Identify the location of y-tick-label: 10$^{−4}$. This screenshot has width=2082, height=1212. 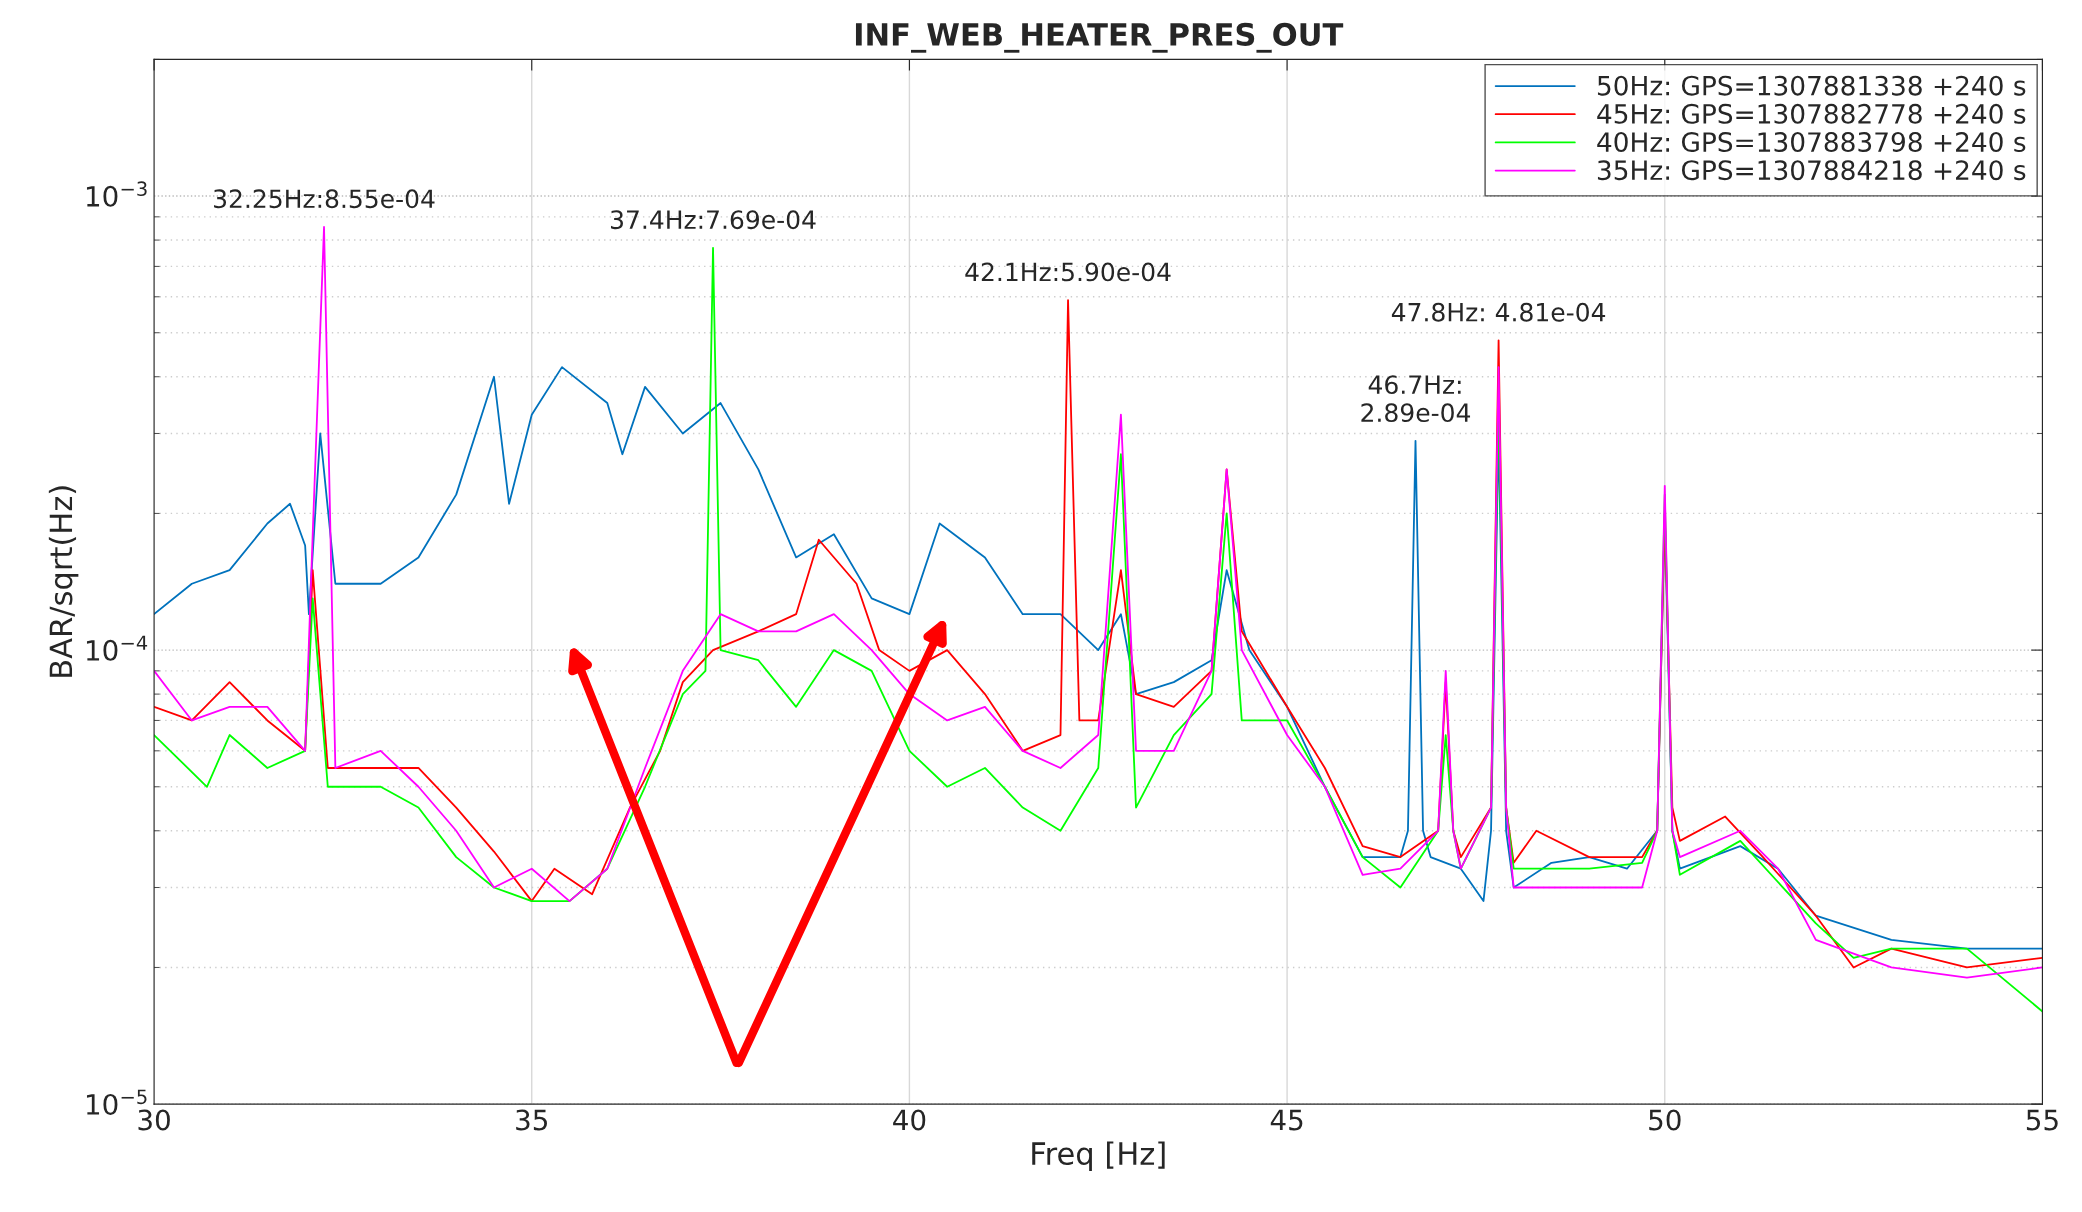
(117, 648).